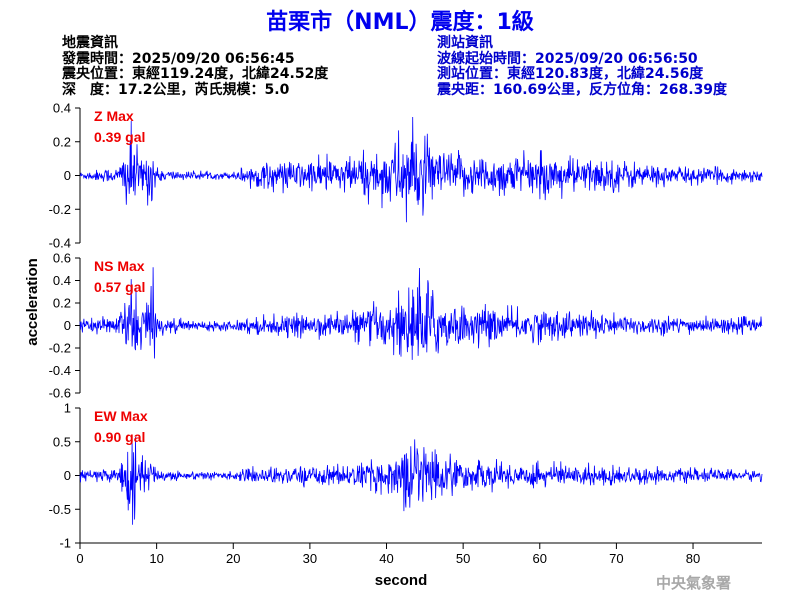 This screenshot has width=800, height=600. I want to click on y-tick-label-ns: -0.4, so click(60, 370).